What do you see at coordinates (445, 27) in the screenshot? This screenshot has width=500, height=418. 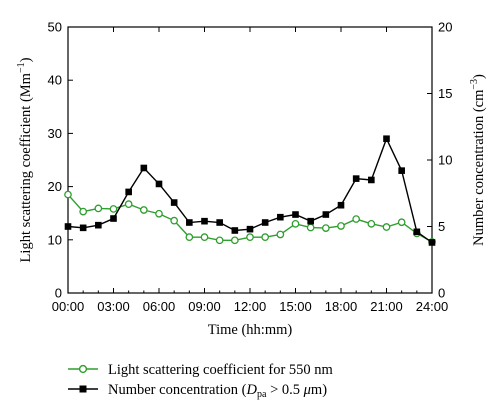 I see `y-right-tick-label: 20` at bounding box center [445, 27].